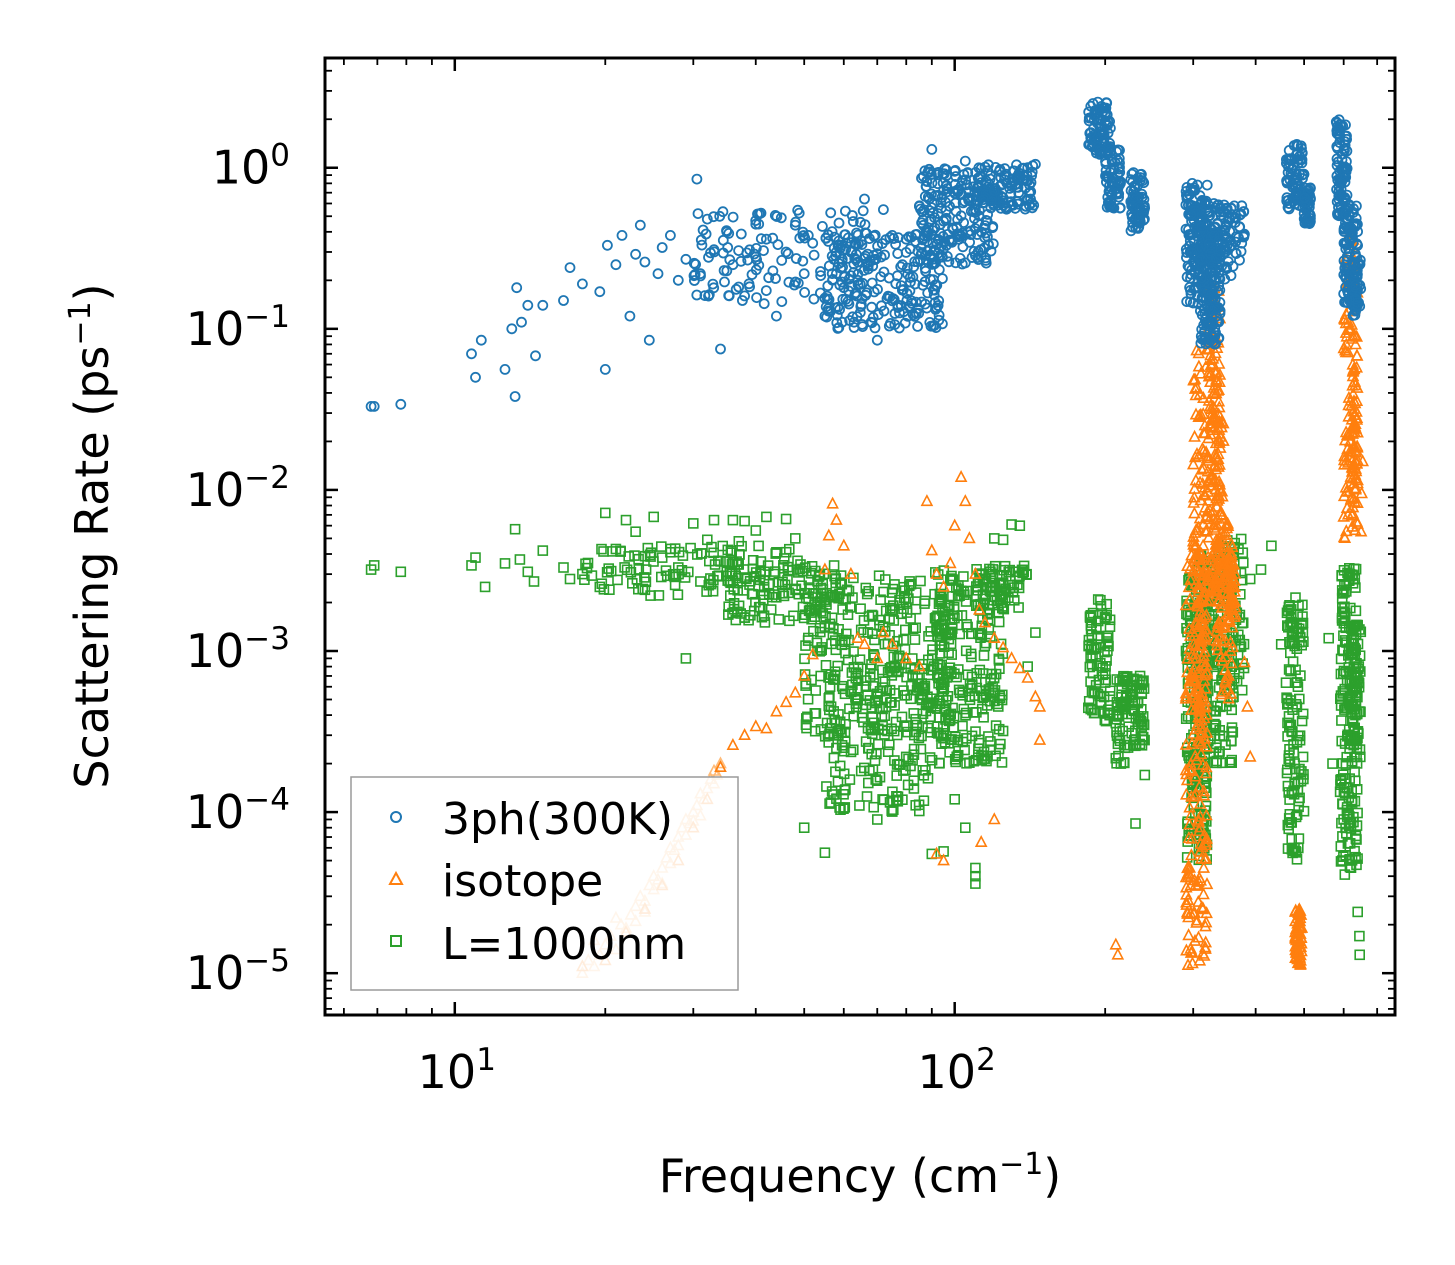 The height and width of the screenshot is (1265, 1455). I want to click on y-tick-label: 10−5, so click(238, 971).